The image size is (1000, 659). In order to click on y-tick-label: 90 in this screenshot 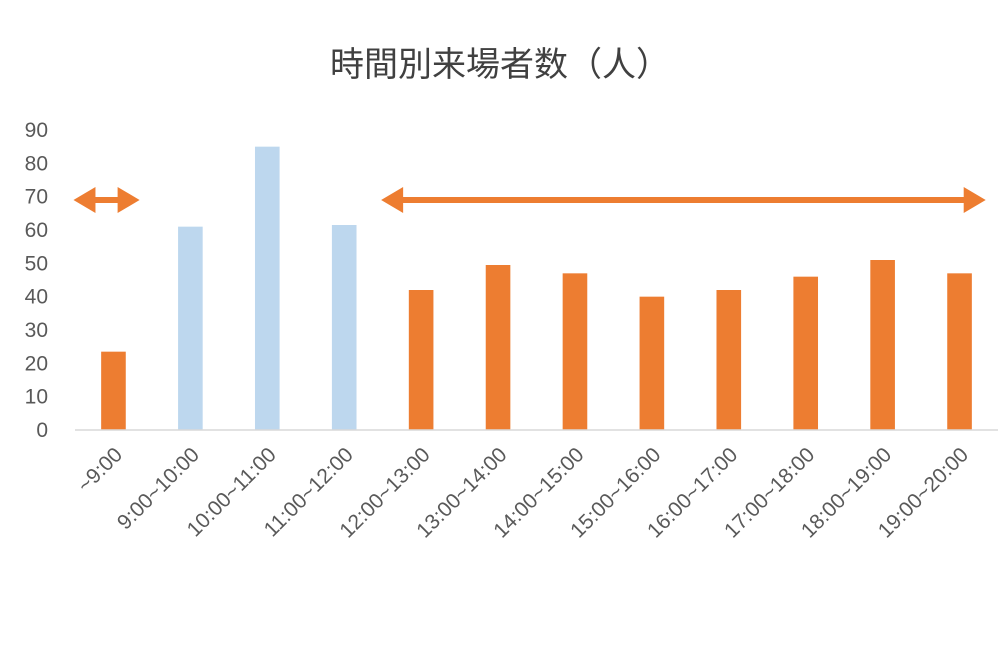, I will do `click(36, 130)`.